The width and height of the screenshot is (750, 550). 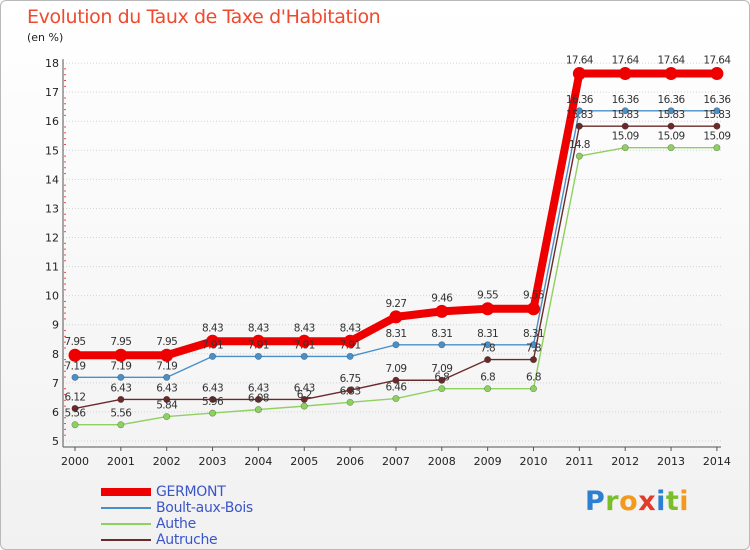 What do you see at coordinates (55, 441) in the screenshot?
I see `y-tick-label: 5` at bounding box center [55, 441].